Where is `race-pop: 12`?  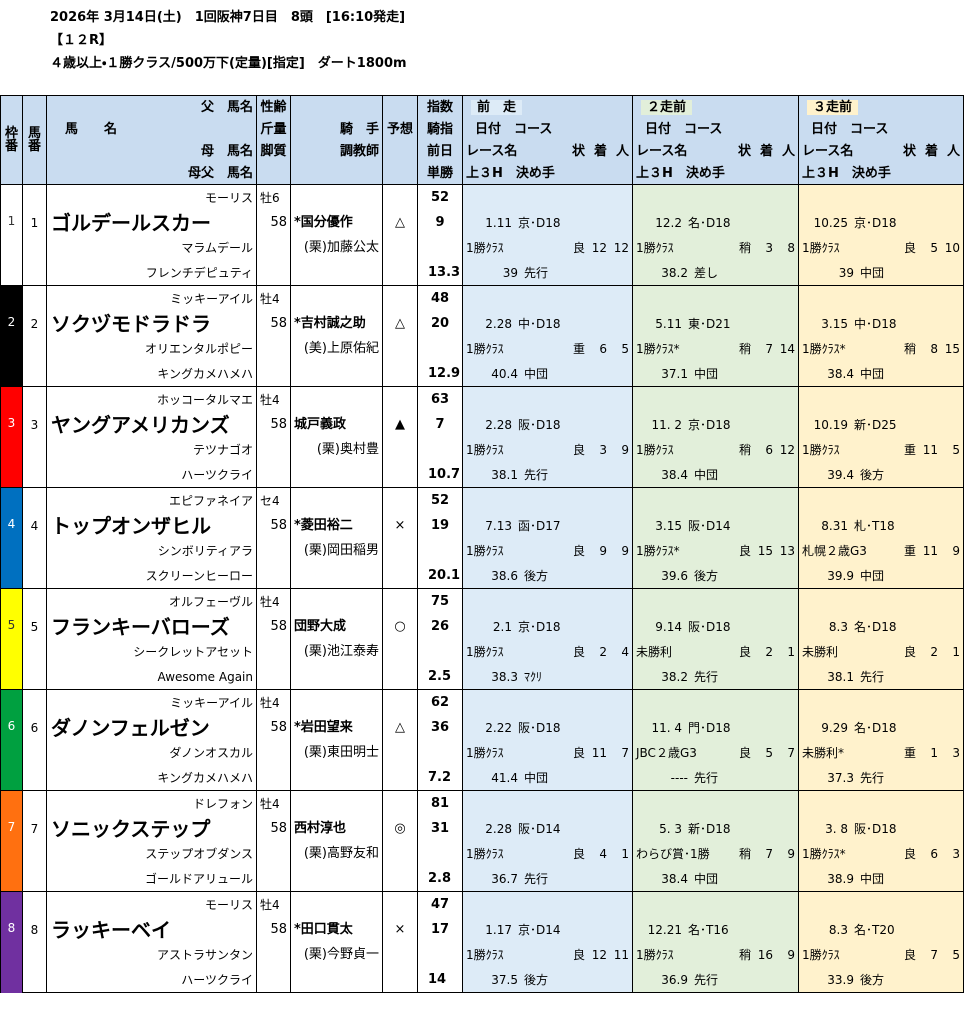 race-pop: 12 is located at coordinates (787, 449).